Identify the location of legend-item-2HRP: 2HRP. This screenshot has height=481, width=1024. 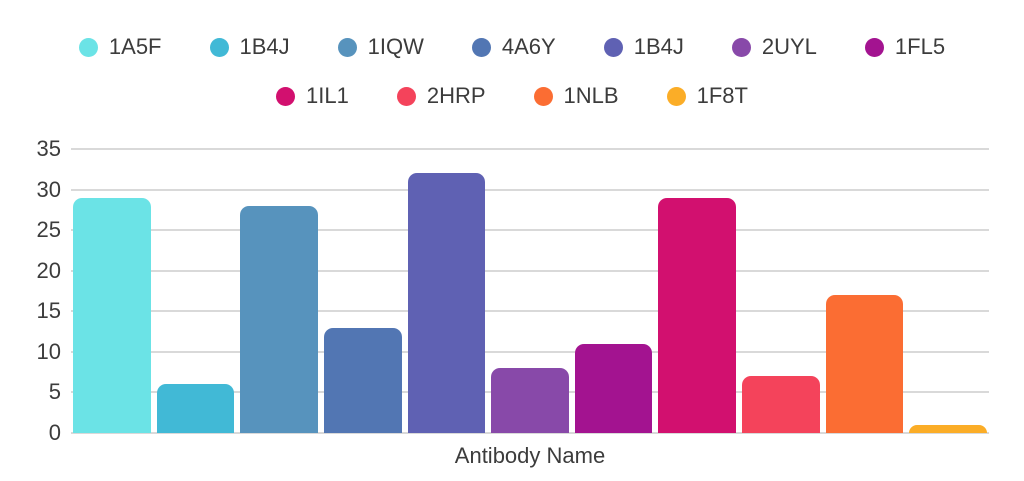
(441, 95).